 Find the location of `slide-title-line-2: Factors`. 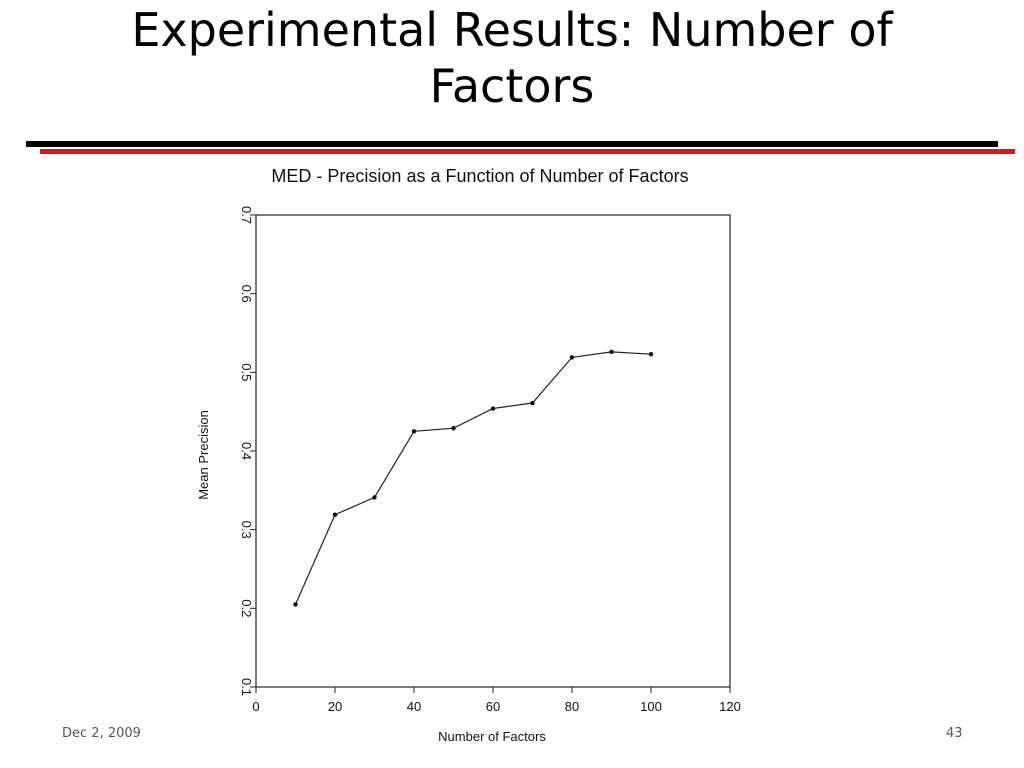

slide-title-line-2: Factors is located at coordinates (512, 86).